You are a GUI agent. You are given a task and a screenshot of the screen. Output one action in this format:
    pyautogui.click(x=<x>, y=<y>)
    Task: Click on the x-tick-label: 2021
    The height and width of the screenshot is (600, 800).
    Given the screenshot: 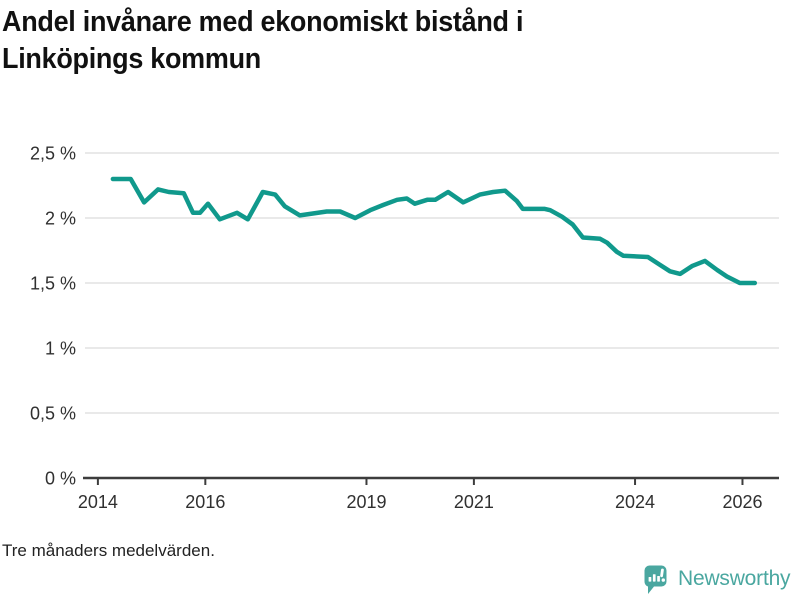 What is the action you would take?
    pyautogui.click(x=474, y=502)
    